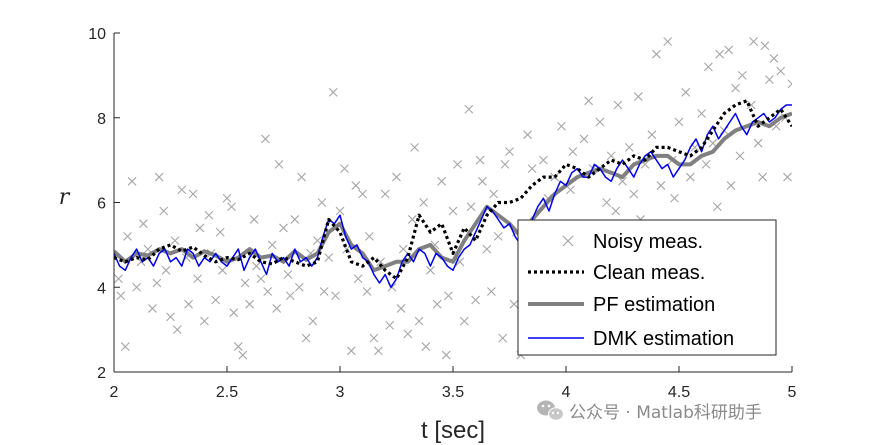 Image resolution: width=875 pixels, height=445 pixels. What do you see at coordinates (114, 392) in the screenshot?
I see `x-tick-label: 2` at bounding box center [114, 392].